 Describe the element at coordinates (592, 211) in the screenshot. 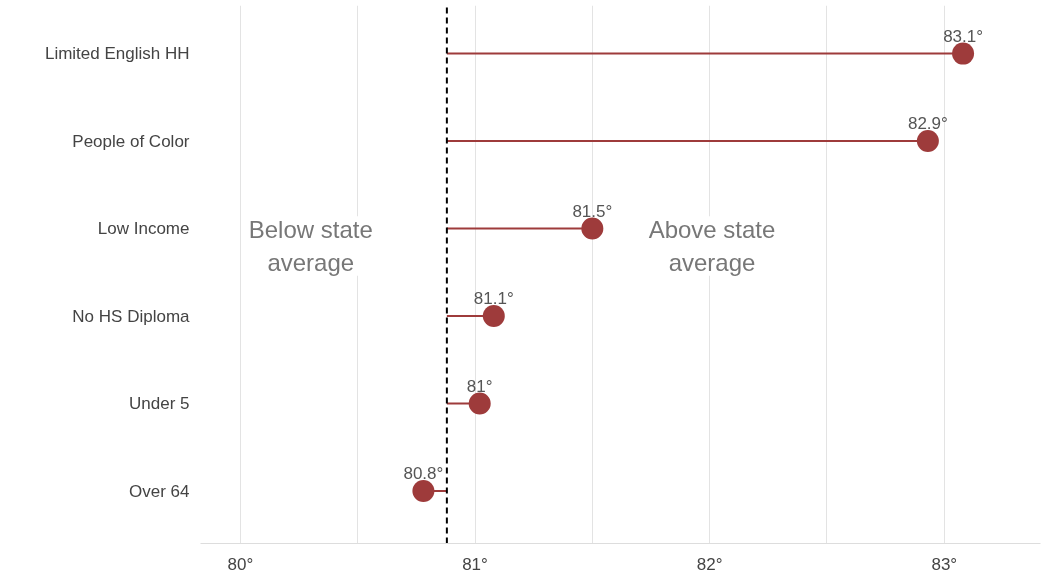

I see `data-label: 81.5°` at that location.